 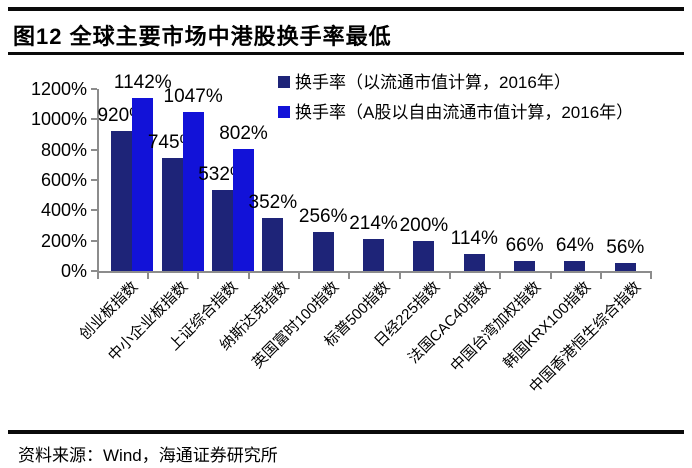 What do you see at coordinates (63, 180) in the screenshot?
I see `y-axis-tick-label: 600%` at bounding box center [63, 180].